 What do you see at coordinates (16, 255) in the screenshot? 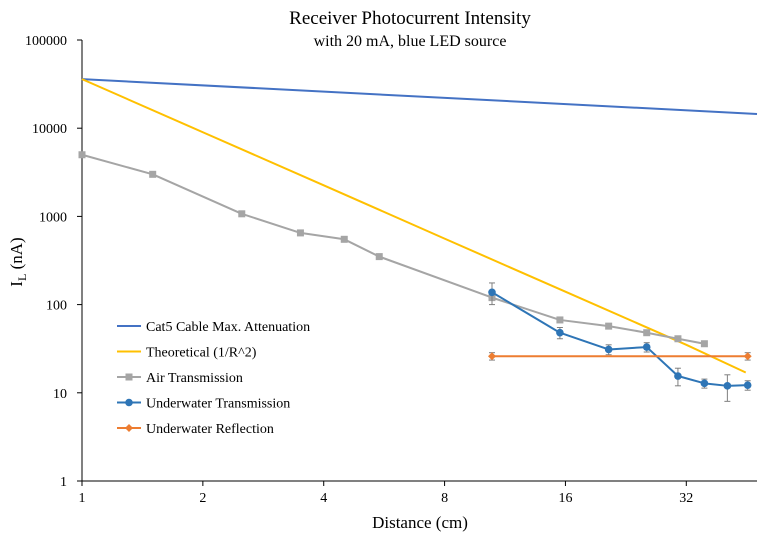
I see `y-axis-title-unit: (nA)` at bounding box center [16, 255].